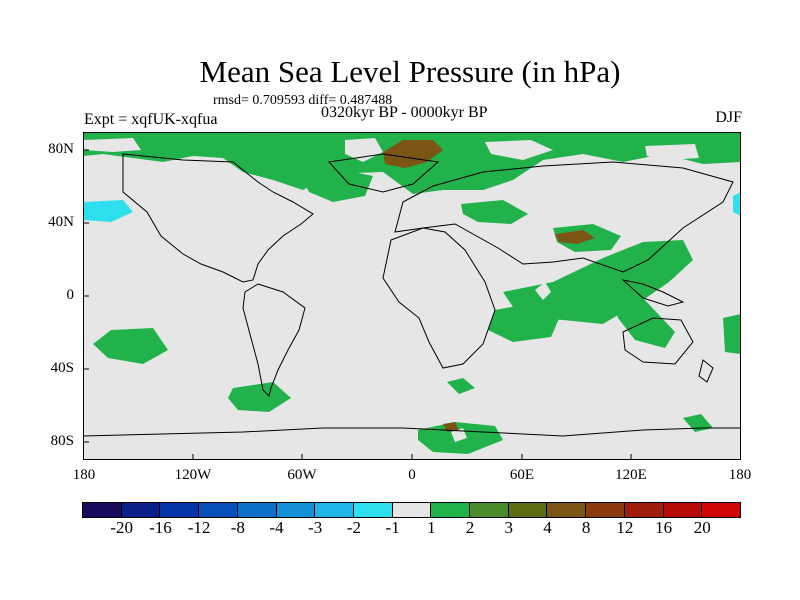 Image resolution: width=800 pixels, height=600 pixels. Describe the element at coordinates (410, 71) in the screenshot. I see `map-title: Mean Sea Level Pressure (in hPa)` at that location.